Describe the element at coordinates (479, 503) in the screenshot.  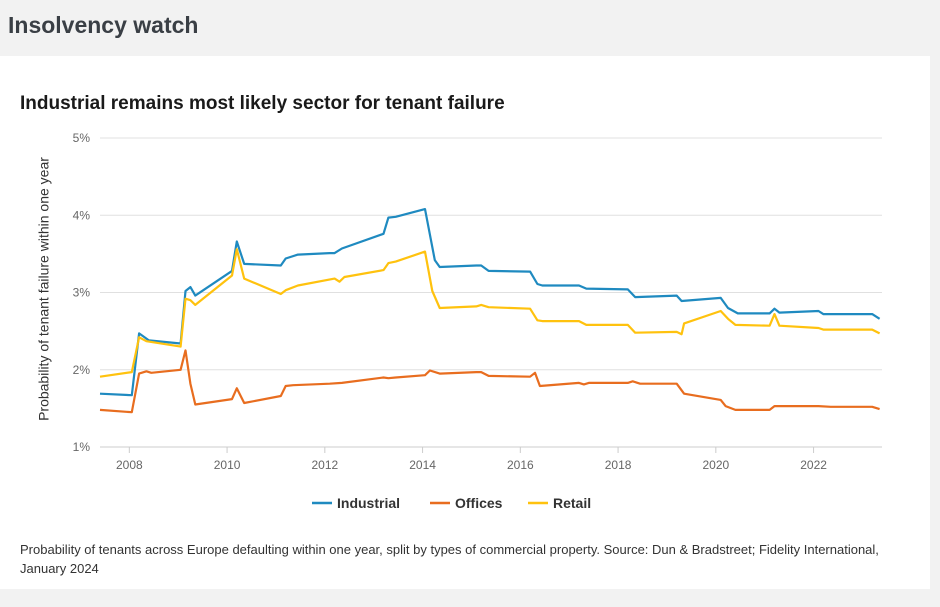
I see `legend-label-offices: Offices` at that location.